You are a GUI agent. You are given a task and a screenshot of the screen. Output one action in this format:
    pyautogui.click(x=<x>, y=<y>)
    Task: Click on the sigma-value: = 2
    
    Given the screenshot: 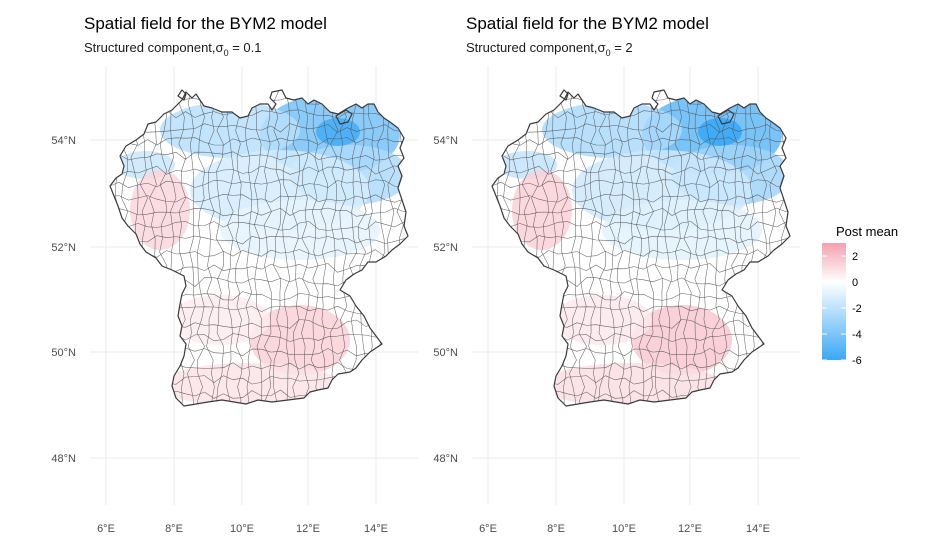 What is the action you would take?
    pyautogui.click(x=622, y=47)
    